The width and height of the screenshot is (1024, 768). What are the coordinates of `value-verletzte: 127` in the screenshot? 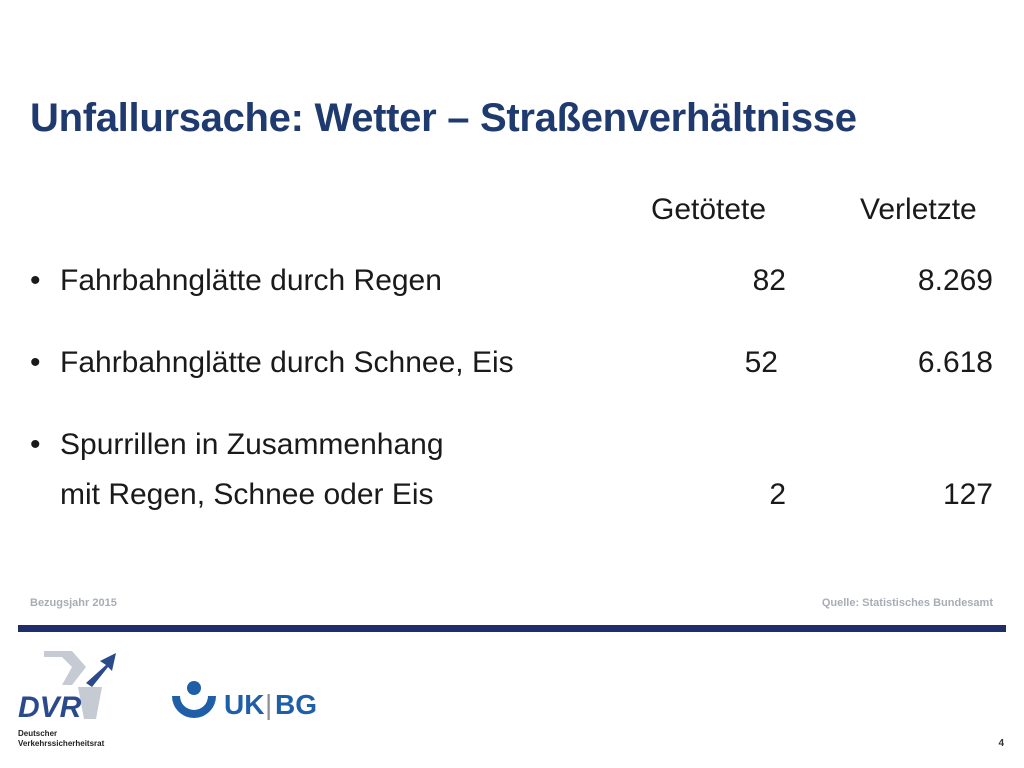 It's located at (967, 494).